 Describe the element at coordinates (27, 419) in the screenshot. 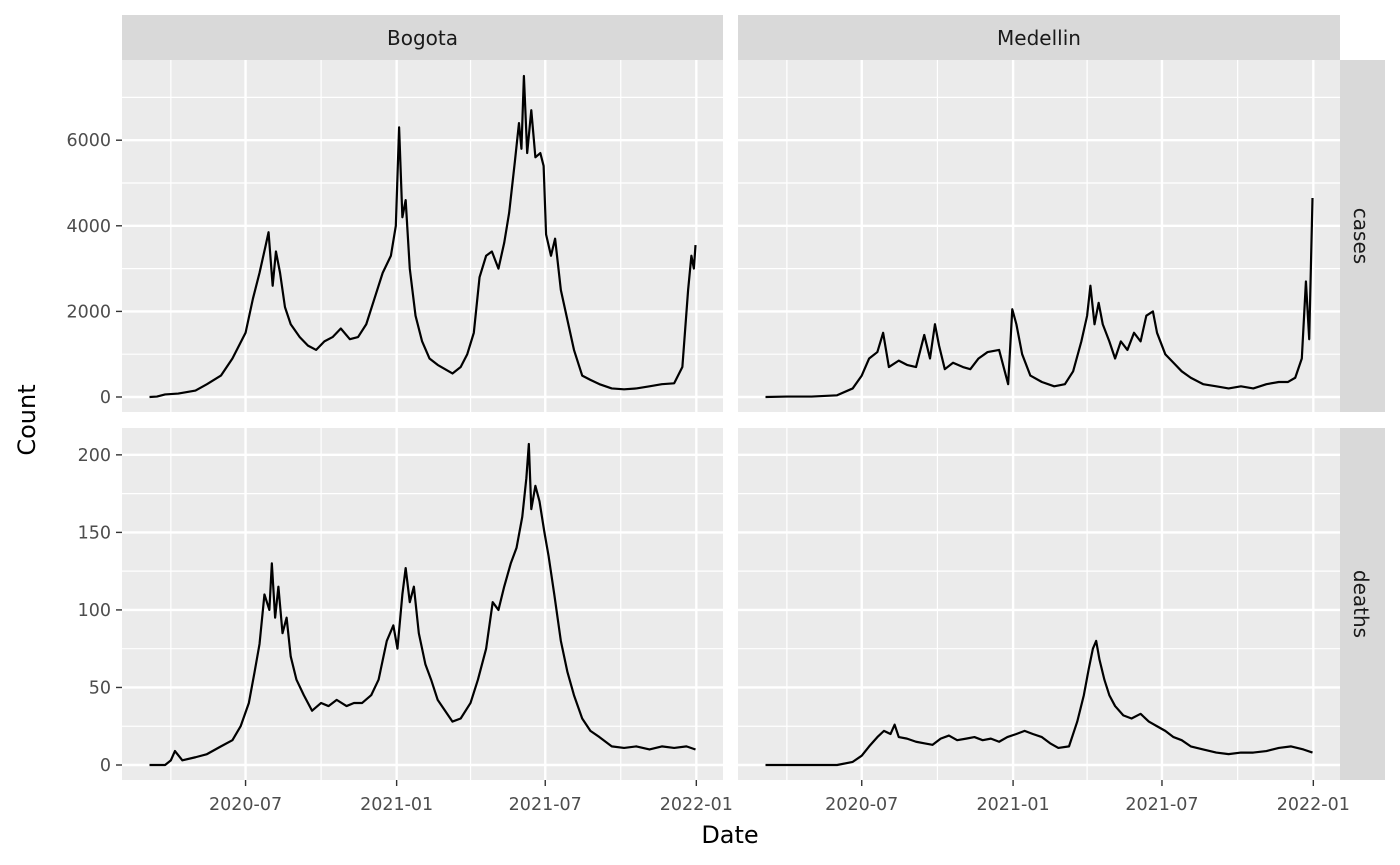

I see `y-axis-title: Count` at that location.